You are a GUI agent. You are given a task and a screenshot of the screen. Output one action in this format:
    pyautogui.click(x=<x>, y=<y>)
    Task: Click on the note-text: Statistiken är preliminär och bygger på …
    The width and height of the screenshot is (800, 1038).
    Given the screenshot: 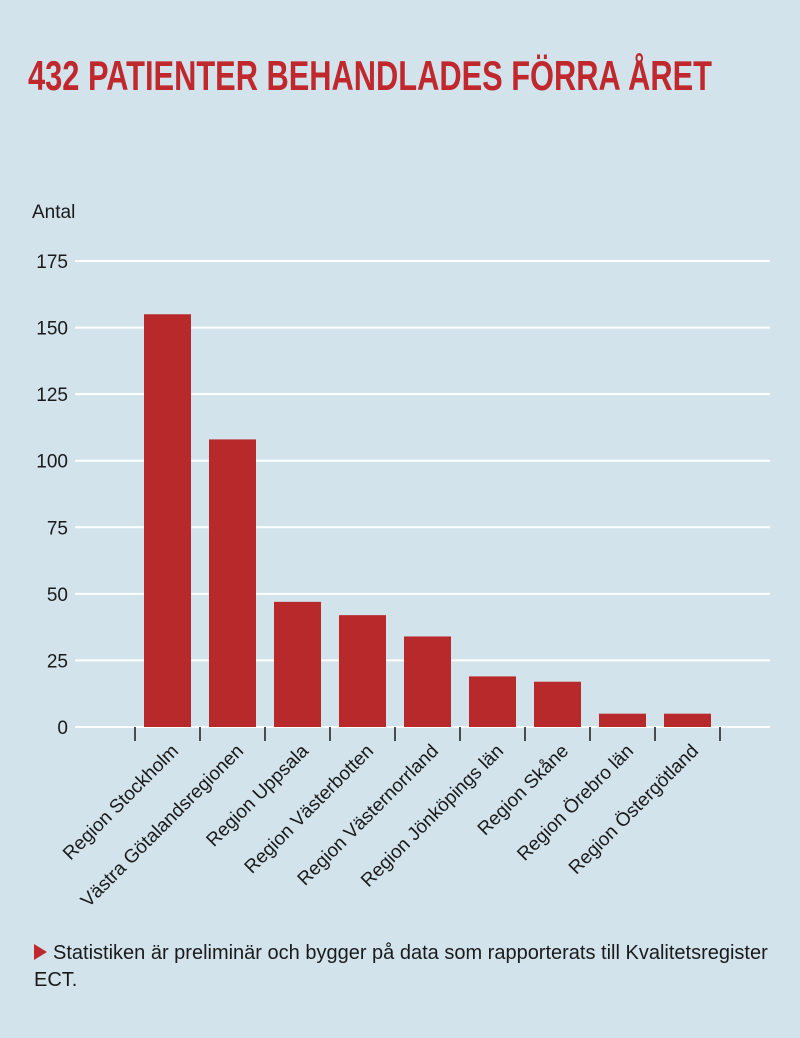 What is the action you would take?
    pyautogui.click(x=401, y=966)
    